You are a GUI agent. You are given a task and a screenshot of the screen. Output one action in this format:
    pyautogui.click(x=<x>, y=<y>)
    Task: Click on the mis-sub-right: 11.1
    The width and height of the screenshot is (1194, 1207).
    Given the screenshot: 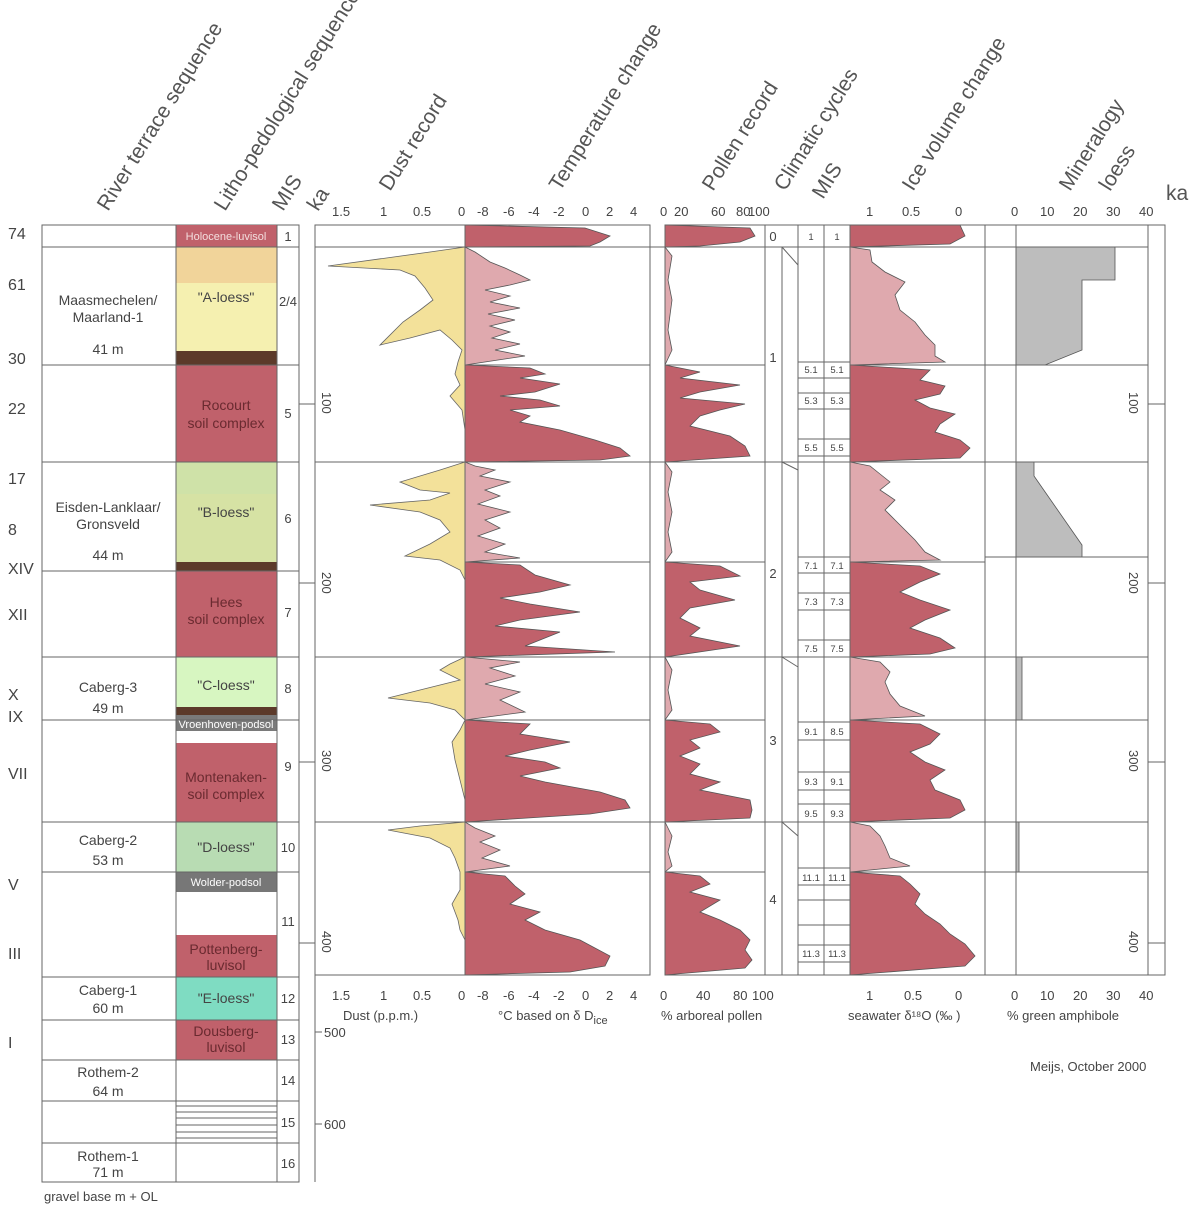 What is the action you would take?
    pyautogui.click(x=837, y=878)
    